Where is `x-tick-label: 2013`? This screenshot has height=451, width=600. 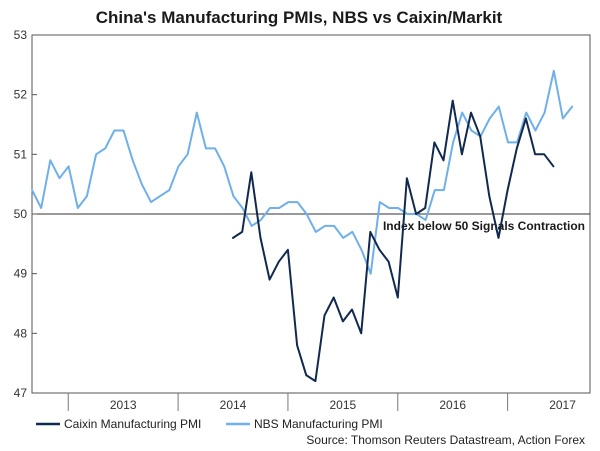
x-tick-label: 2013 is located at coordinates (123, 405).